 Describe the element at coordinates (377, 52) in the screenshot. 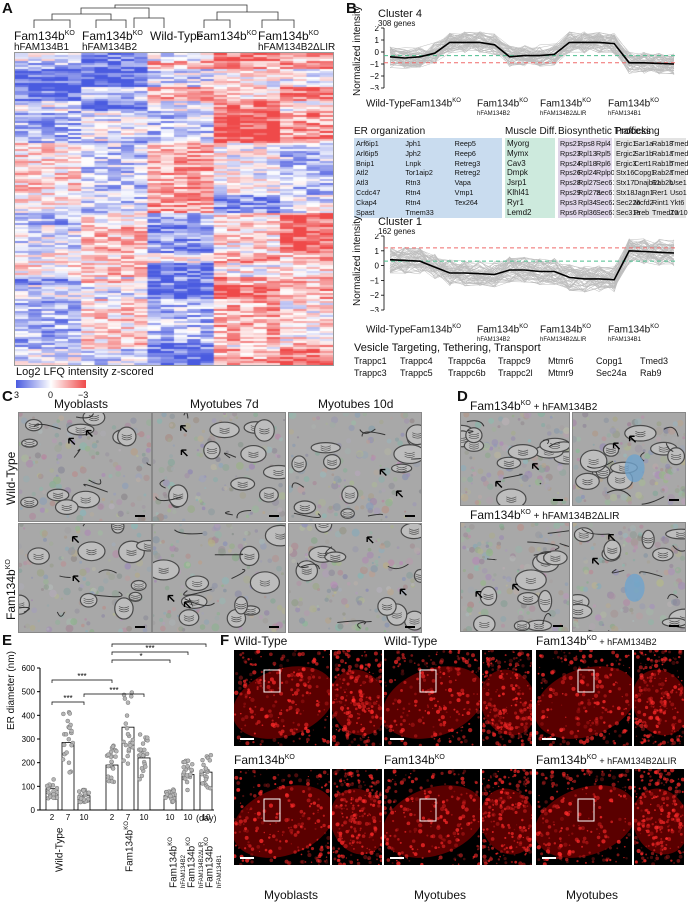

I see `ytick-0: 0` at that location.